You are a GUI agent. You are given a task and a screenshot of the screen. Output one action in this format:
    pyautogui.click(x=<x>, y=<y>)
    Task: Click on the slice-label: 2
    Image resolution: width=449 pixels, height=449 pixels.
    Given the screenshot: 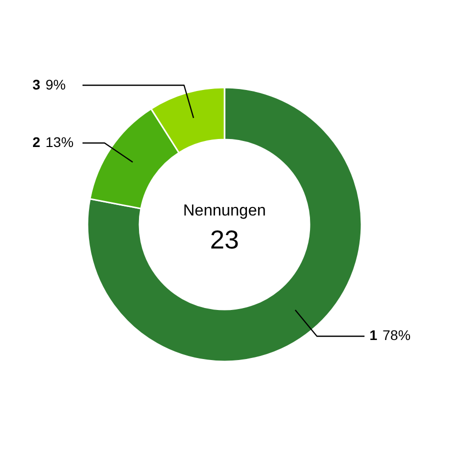 What is the action you would take?
    pyautogui.click(x=36, y=142)
    